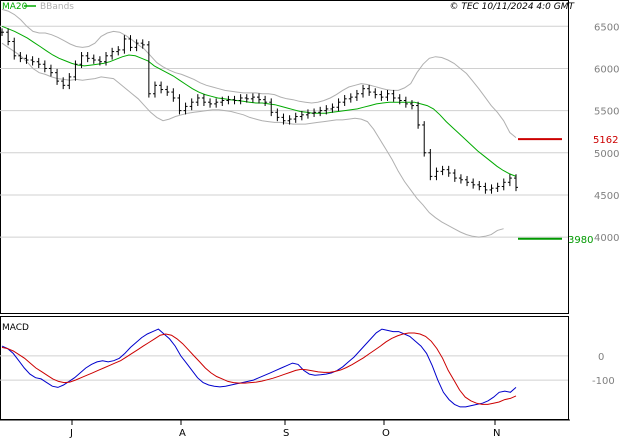 The width and height of the screenshot is (627, 440). What do you see at coordinates (603, 381) in the screenshot?
I see `macd-tick-label: -100` at bounding box center [603, 381].